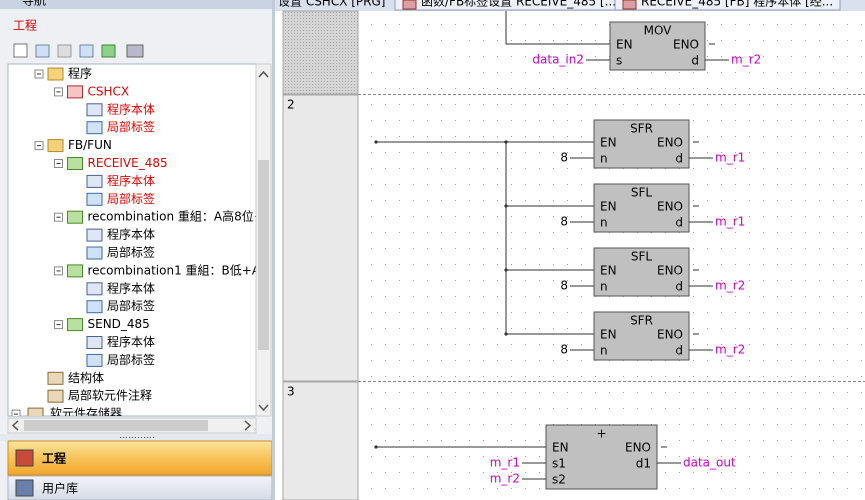 The height and width of the screenshot is (500, 865). What do you see at coordinates (135, 51) in the screenshot?
I see `tool-menu` at bounding box center [135, 51].